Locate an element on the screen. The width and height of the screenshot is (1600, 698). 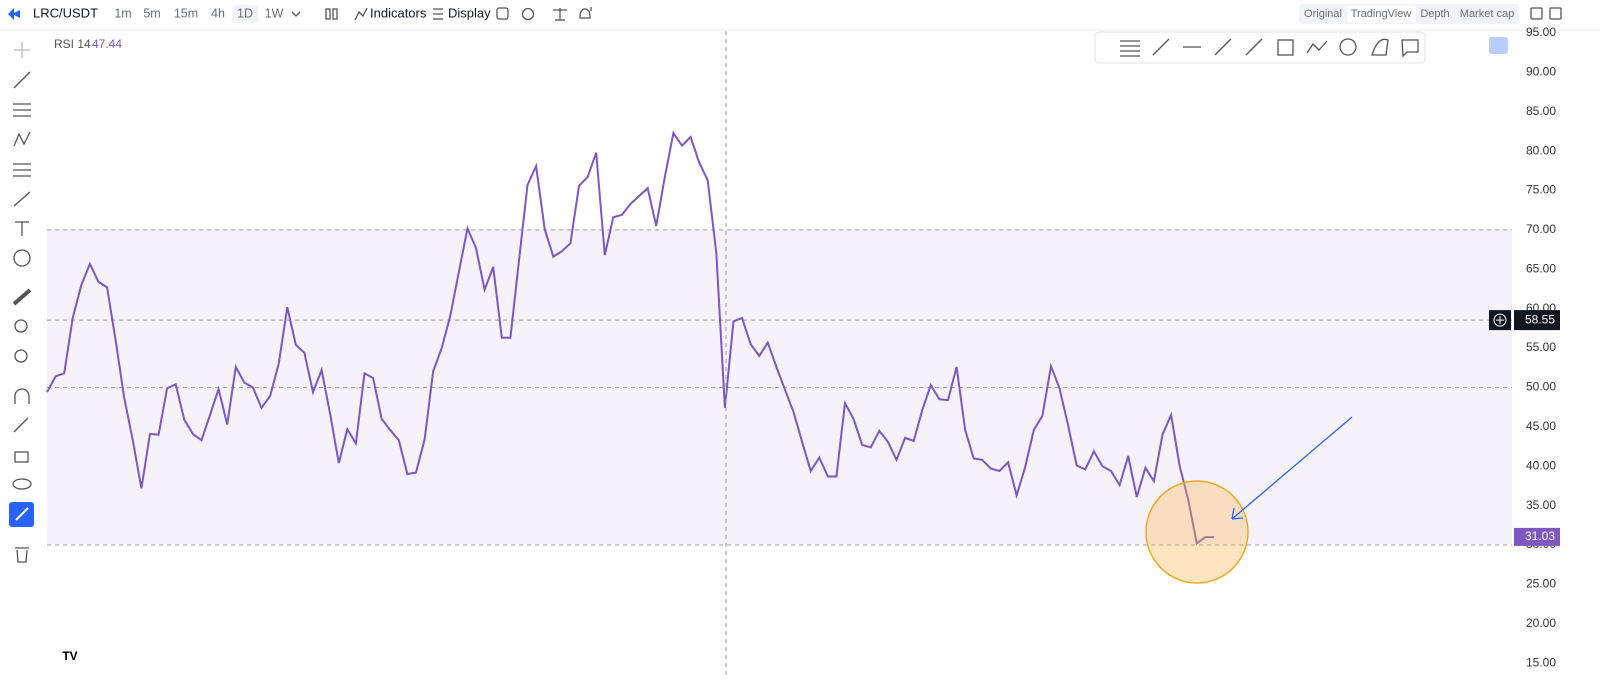
y-tick-label: 40.00 is located at coordinates (1541, 465).